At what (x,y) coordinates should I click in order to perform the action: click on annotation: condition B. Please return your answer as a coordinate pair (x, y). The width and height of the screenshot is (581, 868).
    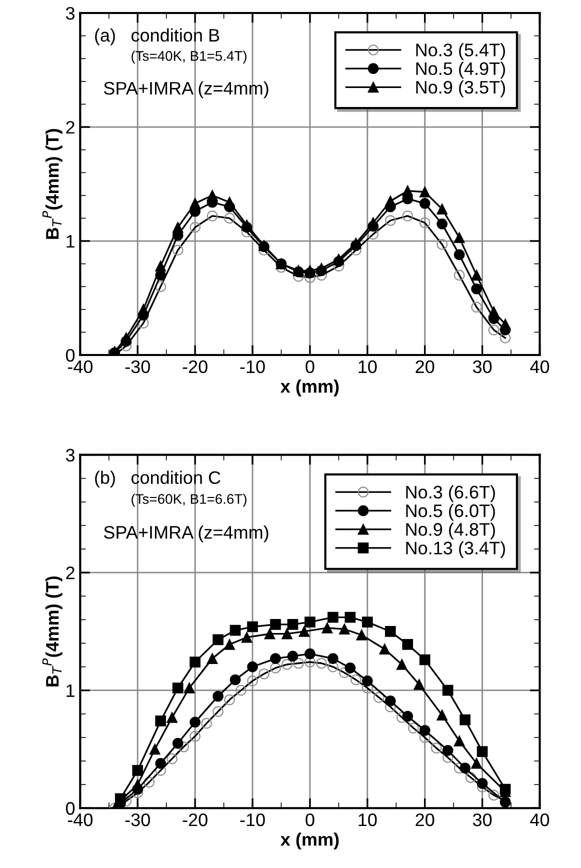
    Looking at the image, I should click on (176, 35).